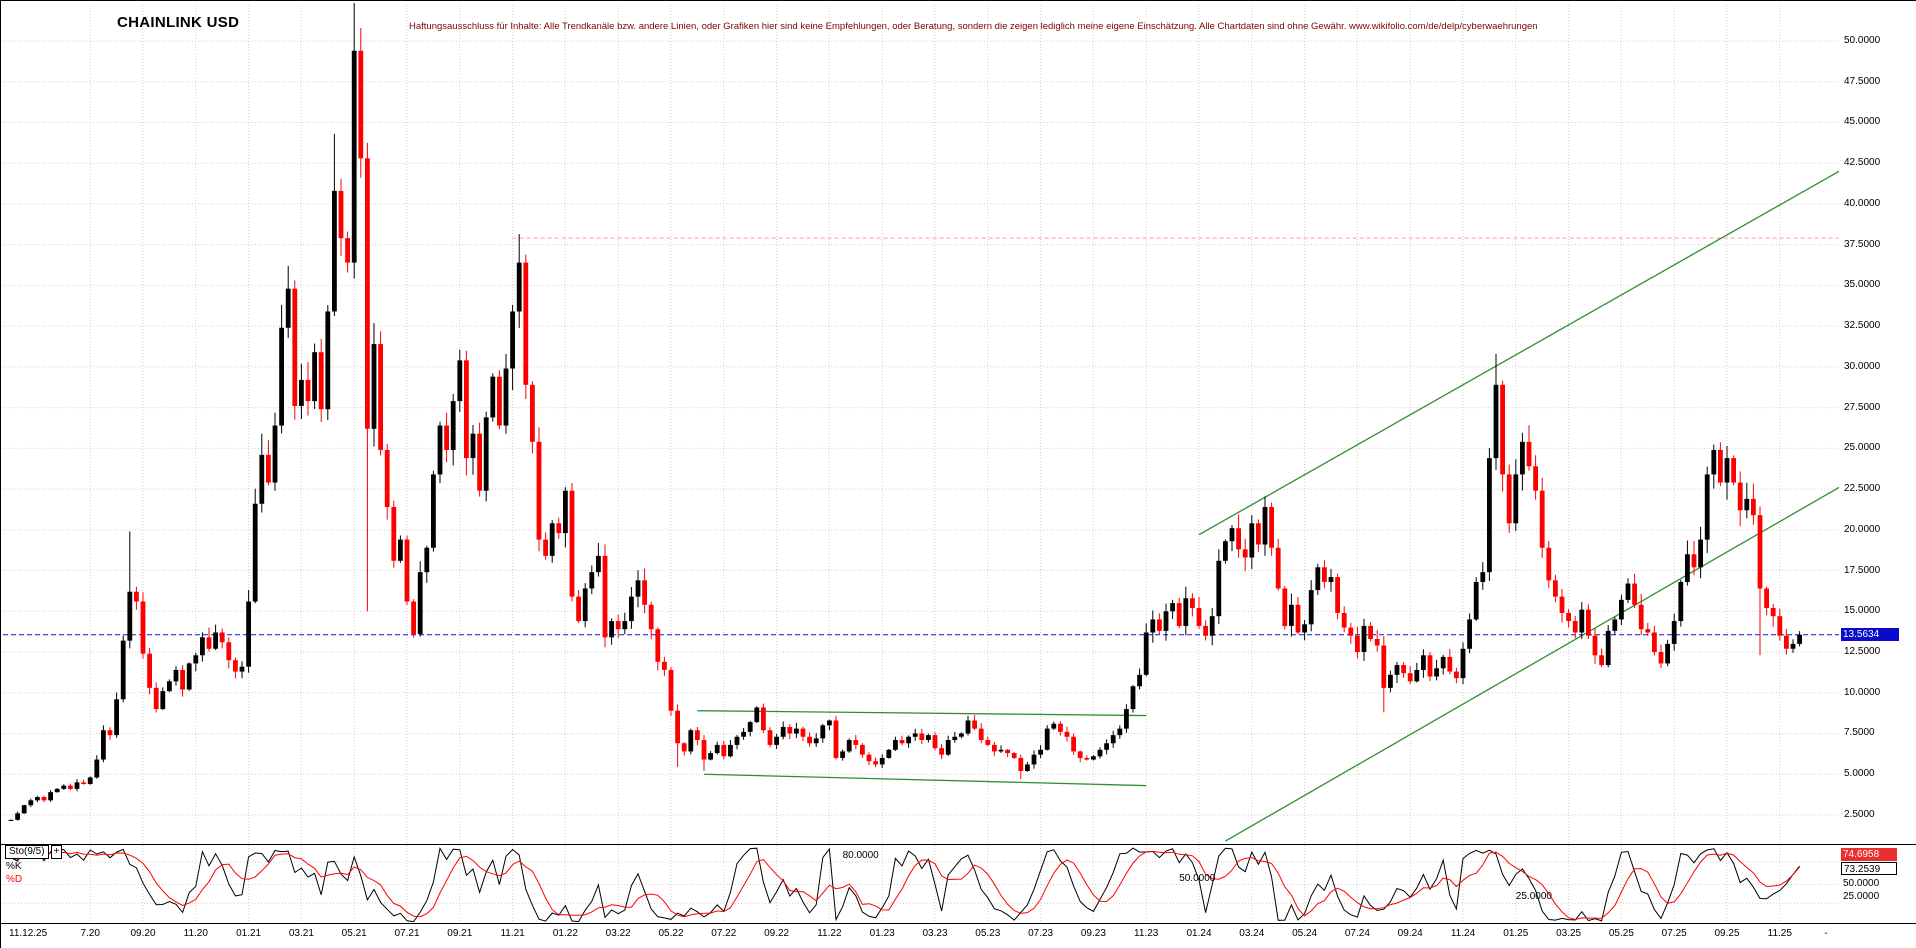  I want to click on y-tick-label: 30.0000, so click(1862, 366).